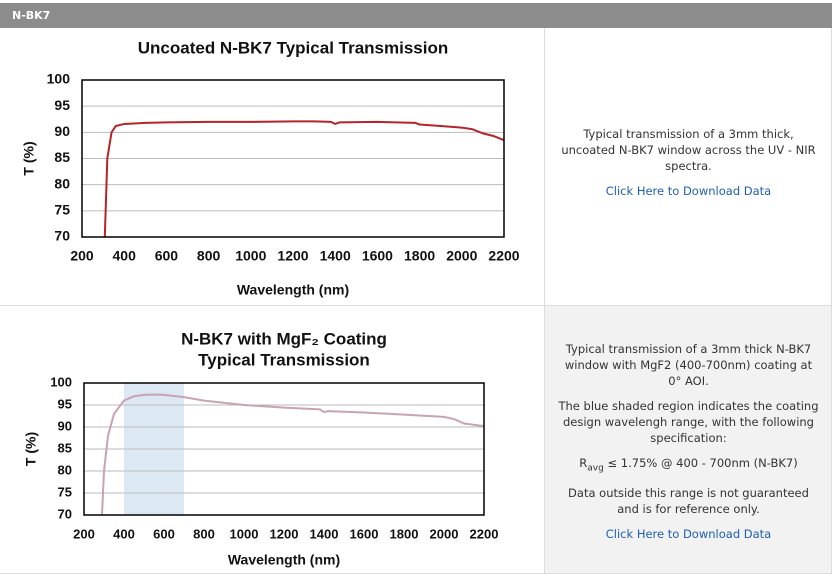  I want to click on spec: Ravg ≤ 1.75% @ 400 - 700nm (N-BK7), so click(688, 465).